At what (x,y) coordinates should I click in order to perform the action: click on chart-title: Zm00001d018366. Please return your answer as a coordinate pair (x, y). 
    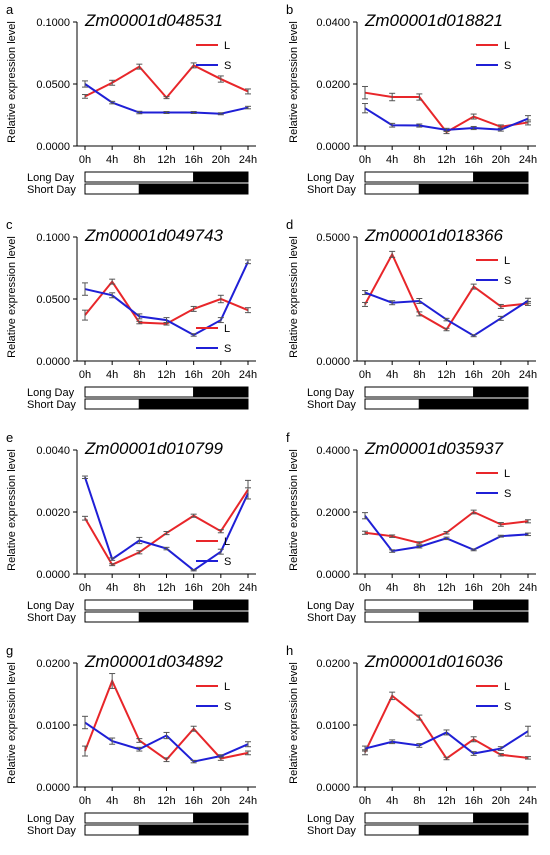
    Looking at the image, I should click on (434, 235).